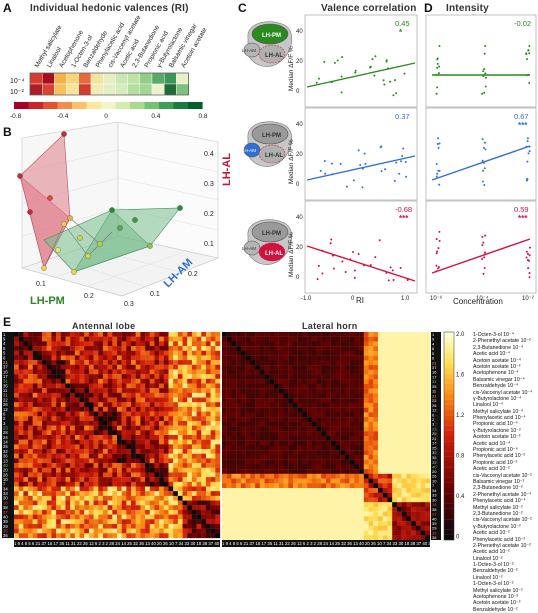 The image size is (538, 613). Describe the element at coordinates (449, 511) in the screenshot. I see `colorbar-e-segment` at that location.